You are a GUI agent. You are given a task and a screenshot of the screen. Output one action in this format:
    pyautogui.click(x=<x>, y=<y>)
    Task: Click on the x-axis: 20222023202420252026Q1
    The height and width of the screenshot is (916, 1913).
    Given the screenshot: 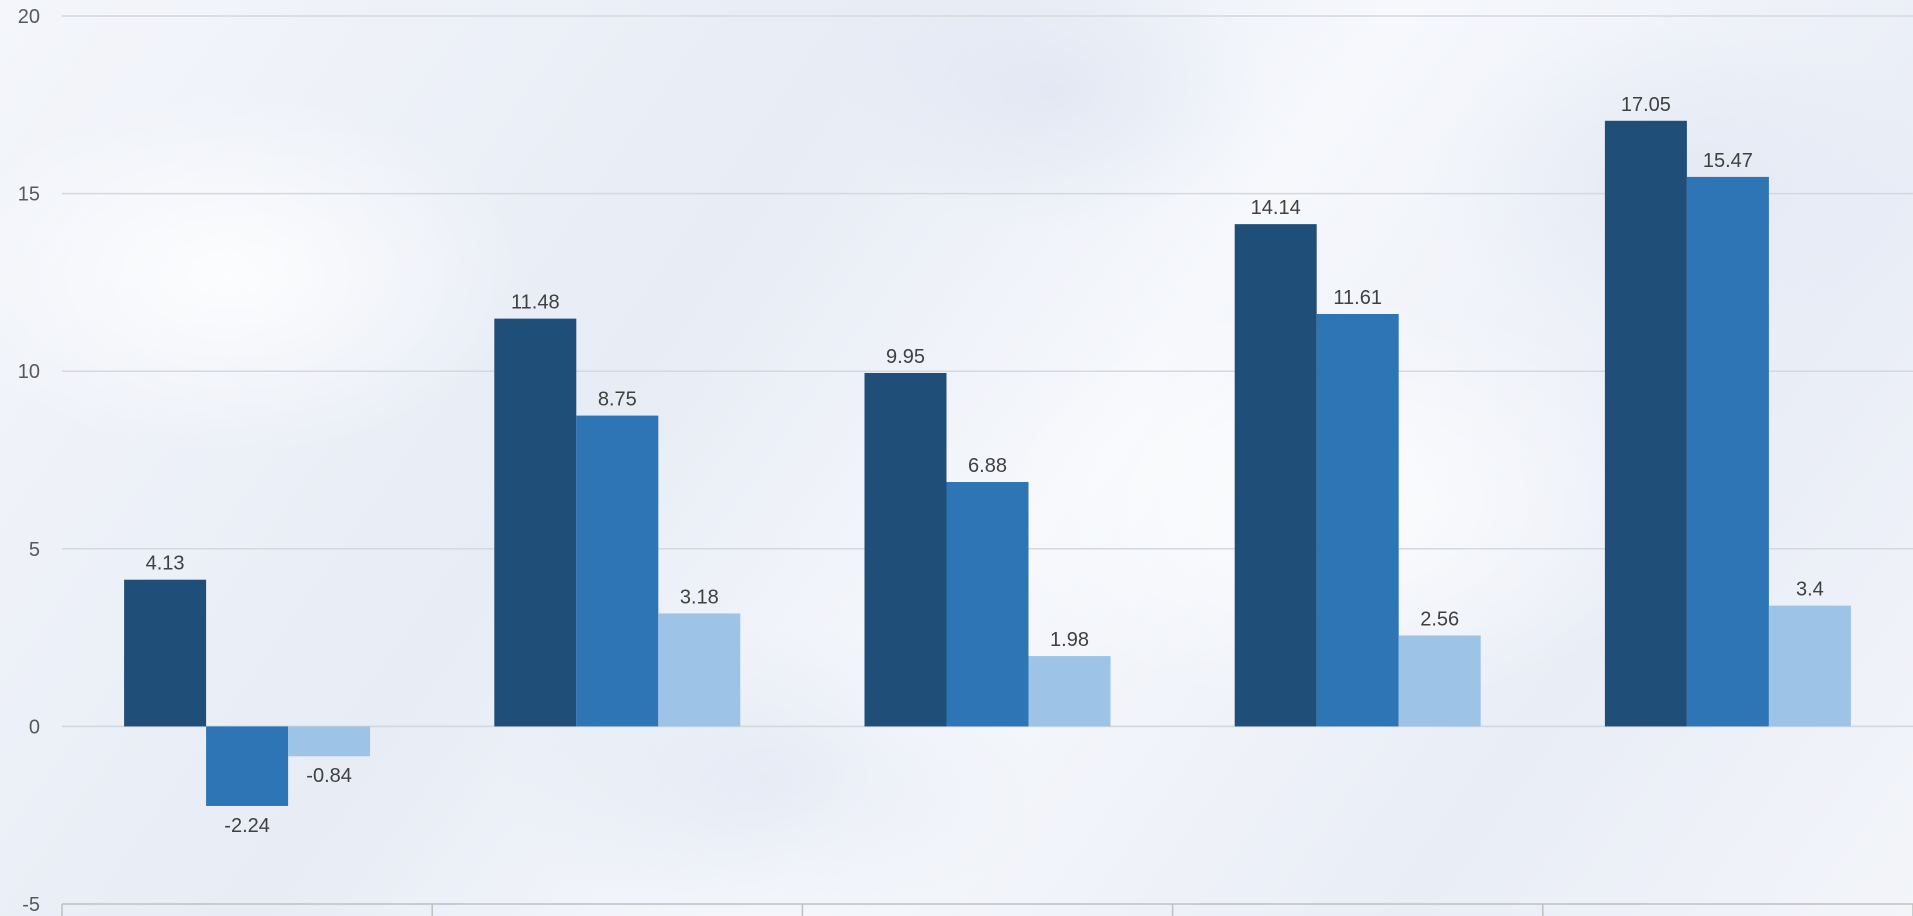 What is the action you would take?
    pyautogui.click(x=987, y=910)
    